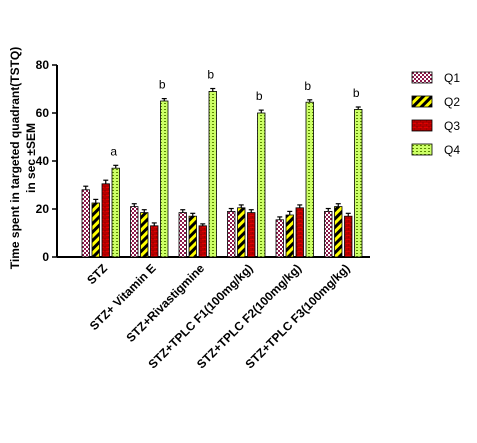  What do you see at coordinates (422, 125) in the screenshot?
I see `legend-swatch-q3` at bounding box center [422, 125].